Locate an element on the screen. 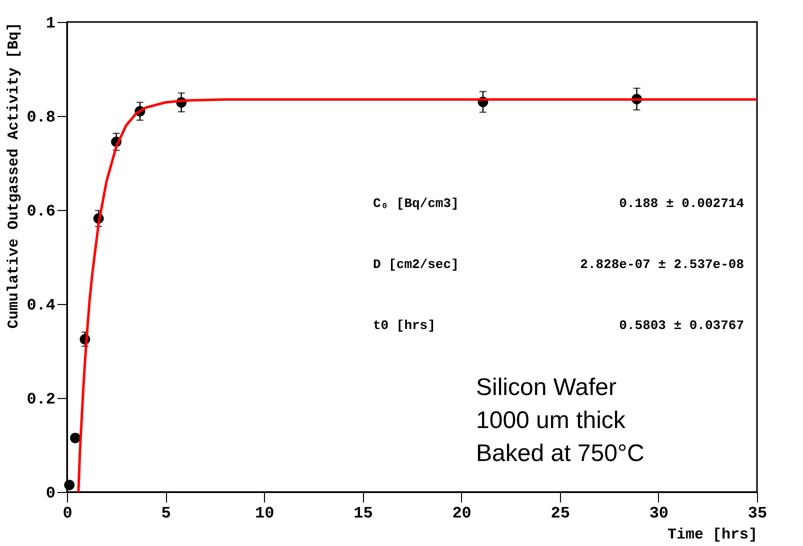 This screenshot has height=546, width=803. y-tick-label: 0.2 is located at coordinates (41, 399).